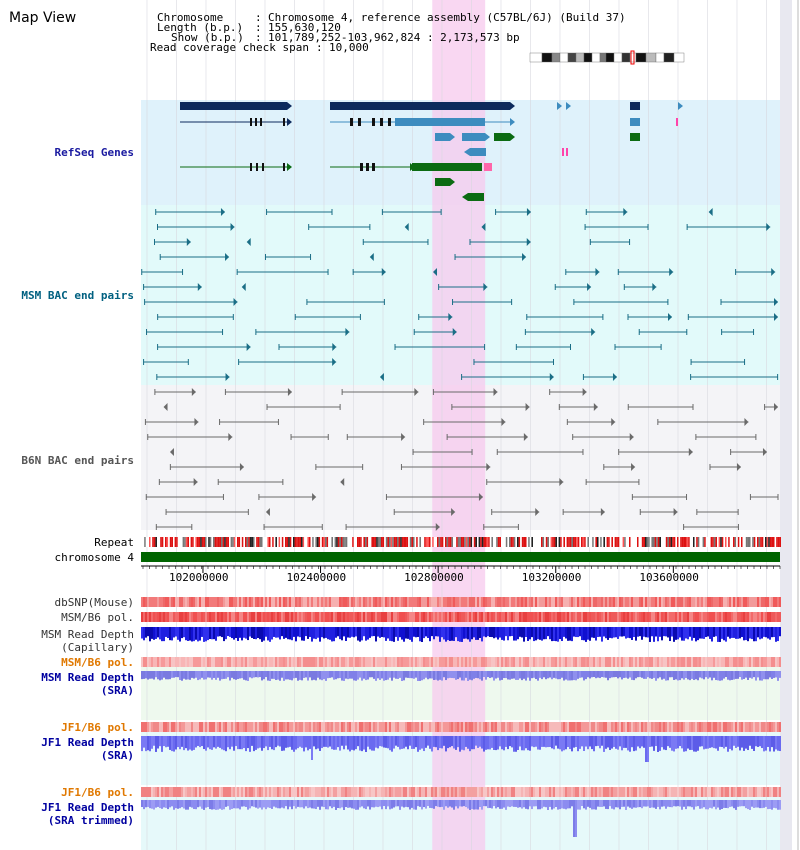 This screenshot has height=850, width=800. What do you see at coordinates (77, 460) in the screenshot?
I see `track-label-b6n-bac: B6N BAC end pairs` at bounding box center [77, 460].